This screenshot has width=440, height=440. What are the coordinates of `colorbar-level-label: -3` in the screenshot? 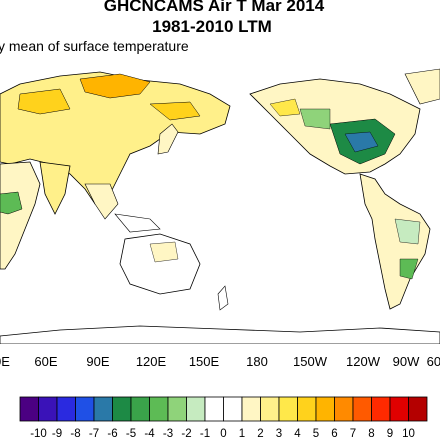 It's located at (168, 434).